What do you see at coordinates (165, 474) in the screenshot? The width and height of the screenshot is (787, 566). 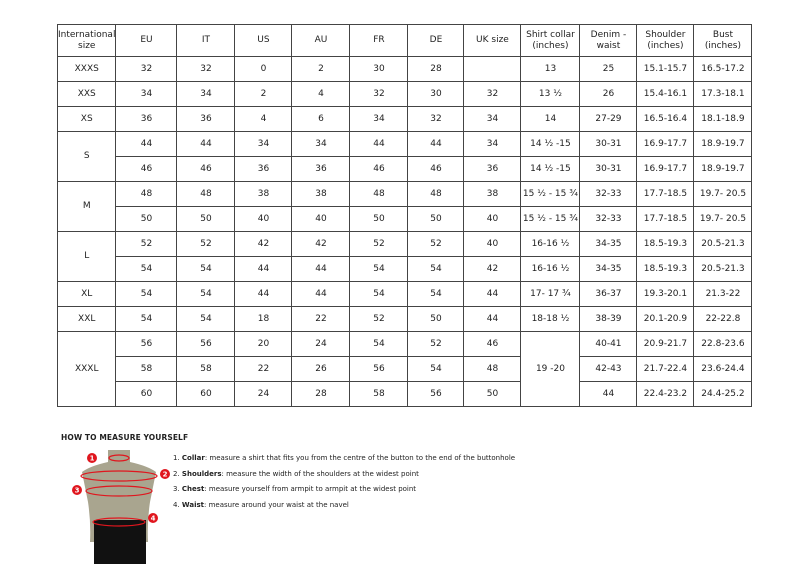 I see `marker-2-icon: 2` at bounding box center [165, 474].